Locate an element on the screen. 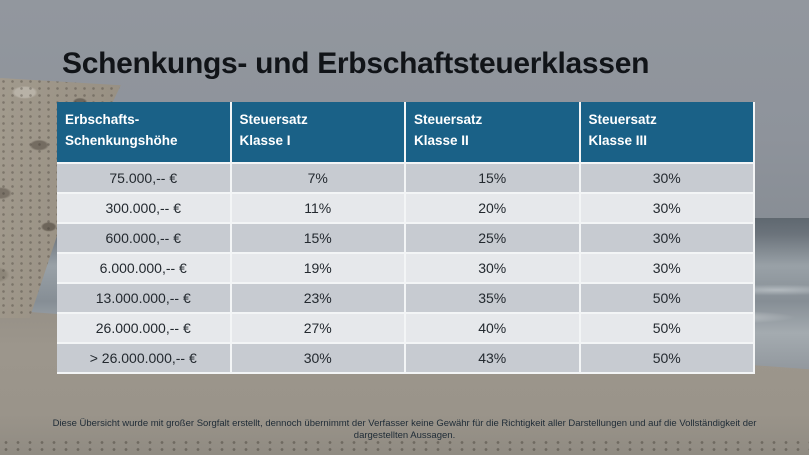 The width and height of the screenshot is (809, 455). column-header-class2: Steuersatz Klasse II is located at coordinates (492, 132).